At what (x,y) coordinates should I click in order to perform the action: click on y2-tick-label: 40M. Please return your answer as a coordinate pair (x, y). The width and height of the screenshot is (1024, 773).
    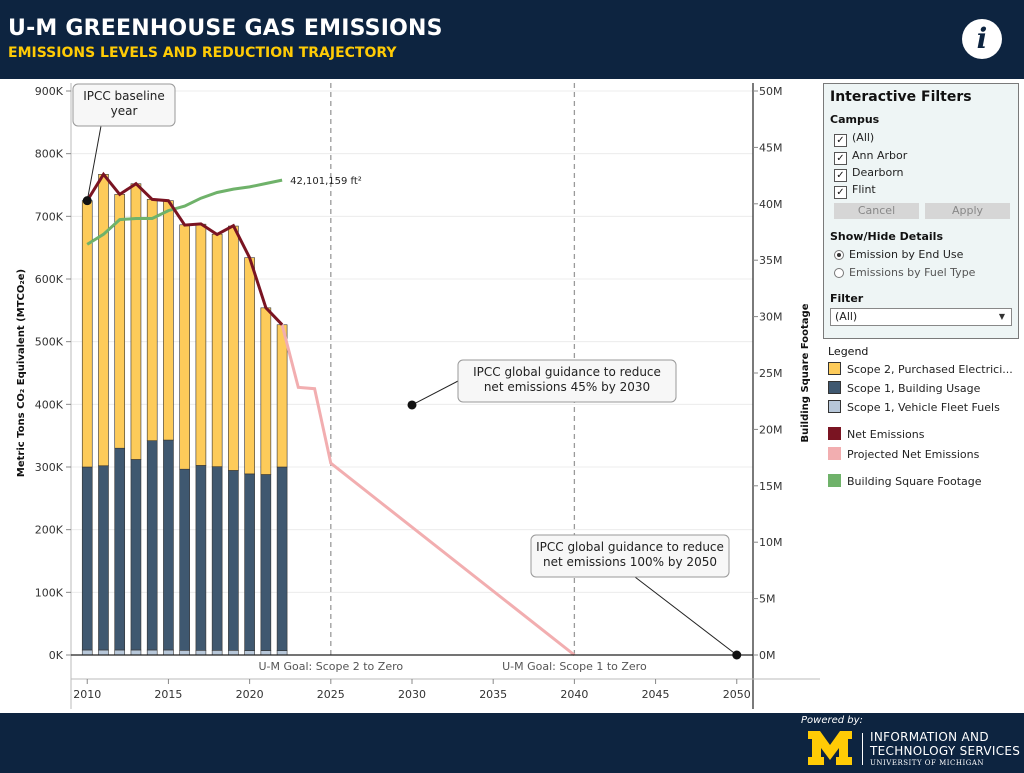
    Looking at the image, I should click on (771, 204).